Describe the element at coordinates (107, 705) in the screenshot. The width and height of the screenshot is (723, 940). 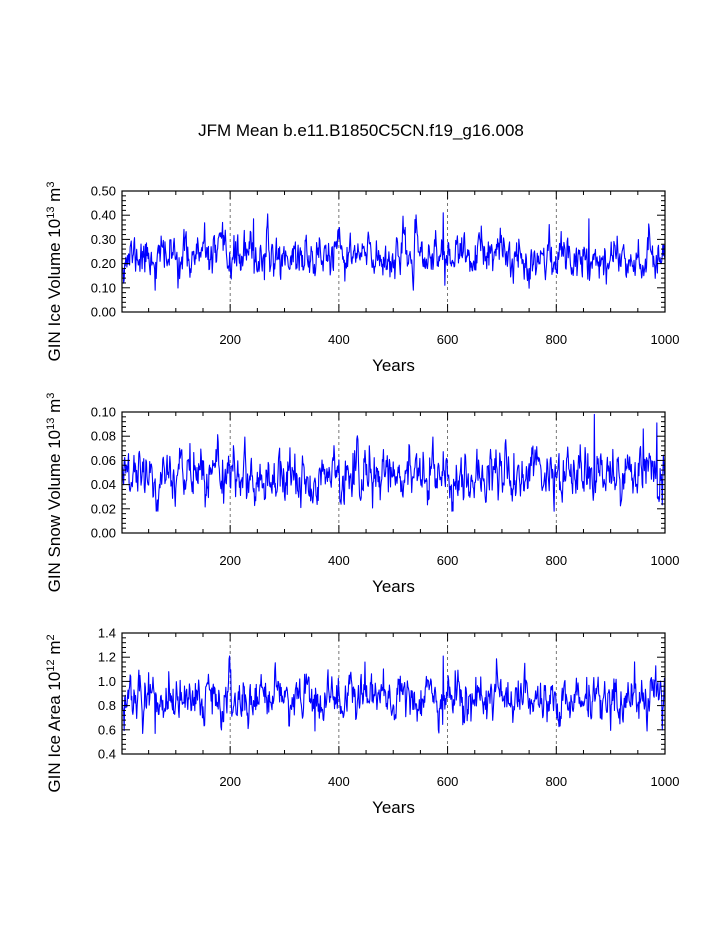
I see `y-tick-label: 0.8` at that location.